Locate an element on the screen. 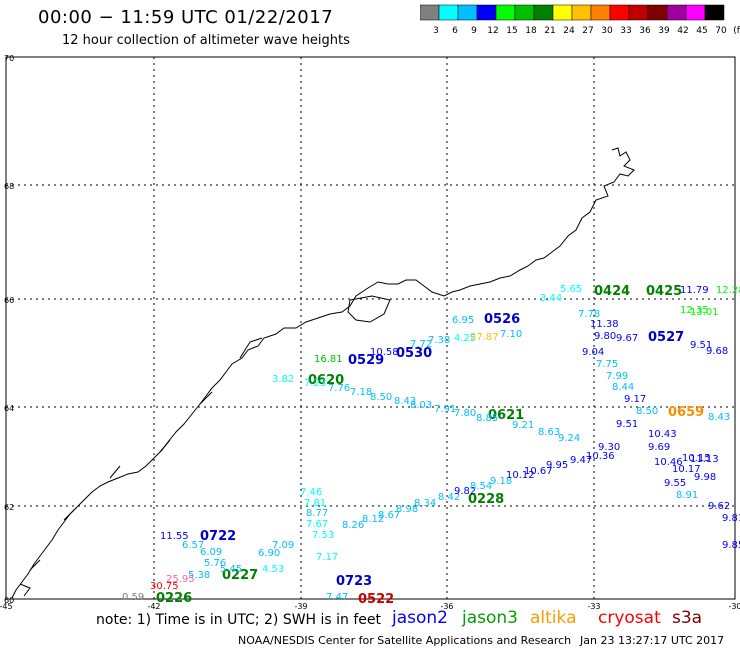 Image resolution: width=740 pixels, height=650 pixels. track-time-label: 0526 is located at coordinates (502, 319).